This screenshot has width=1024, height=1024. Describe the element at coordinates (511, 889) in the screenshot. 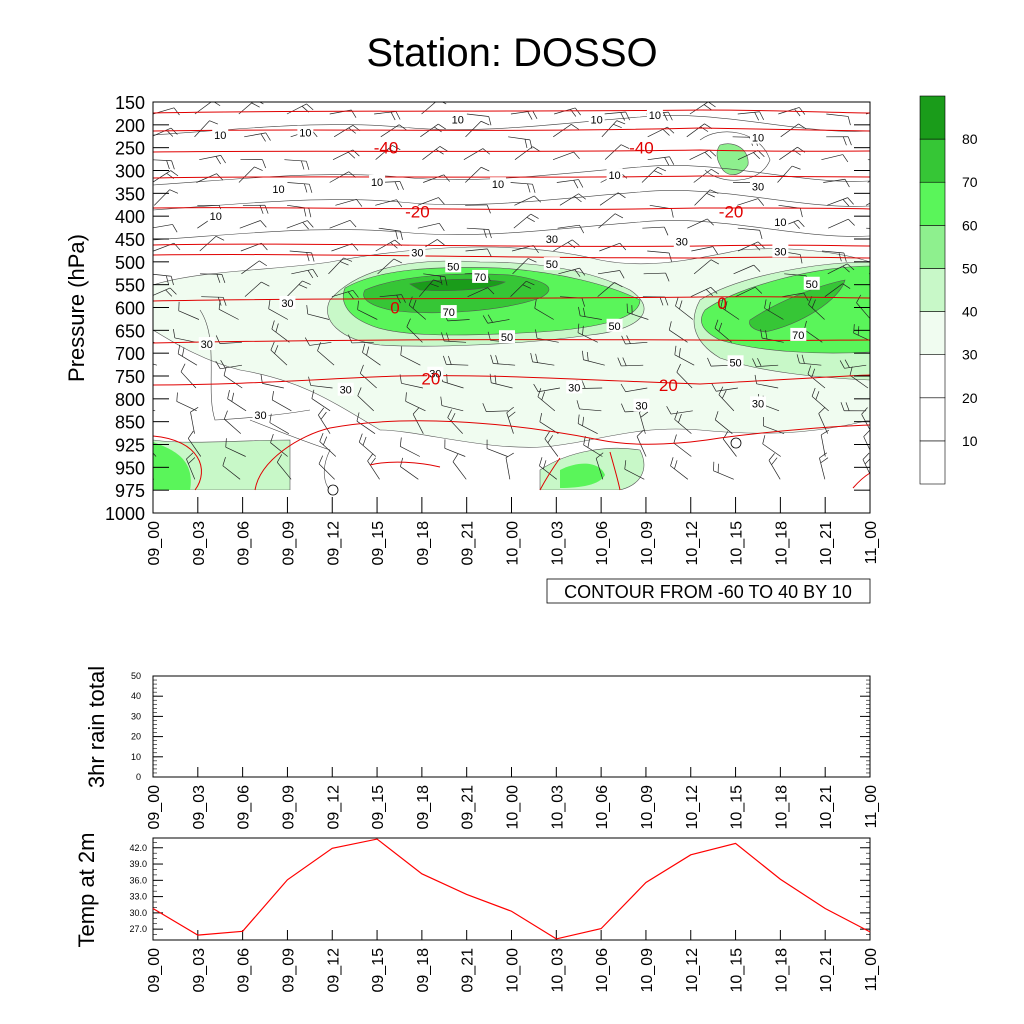

I see `temp-series-line` at that location.